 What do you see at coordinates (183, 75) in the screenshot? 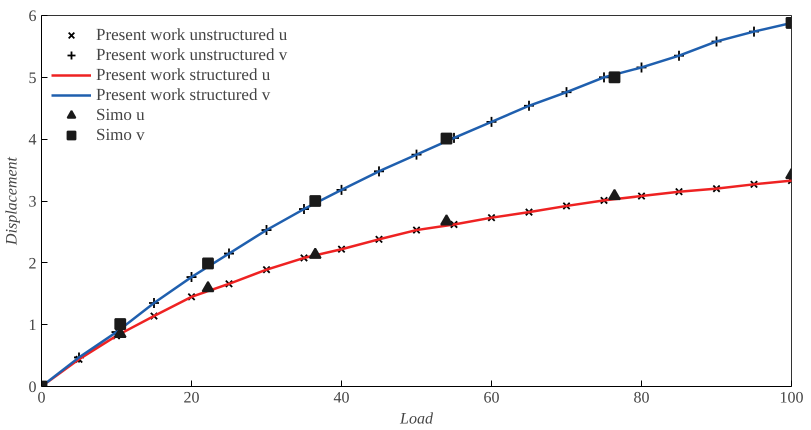
I see `legend-label: Present work structured u` at bounding box center [183, 75].